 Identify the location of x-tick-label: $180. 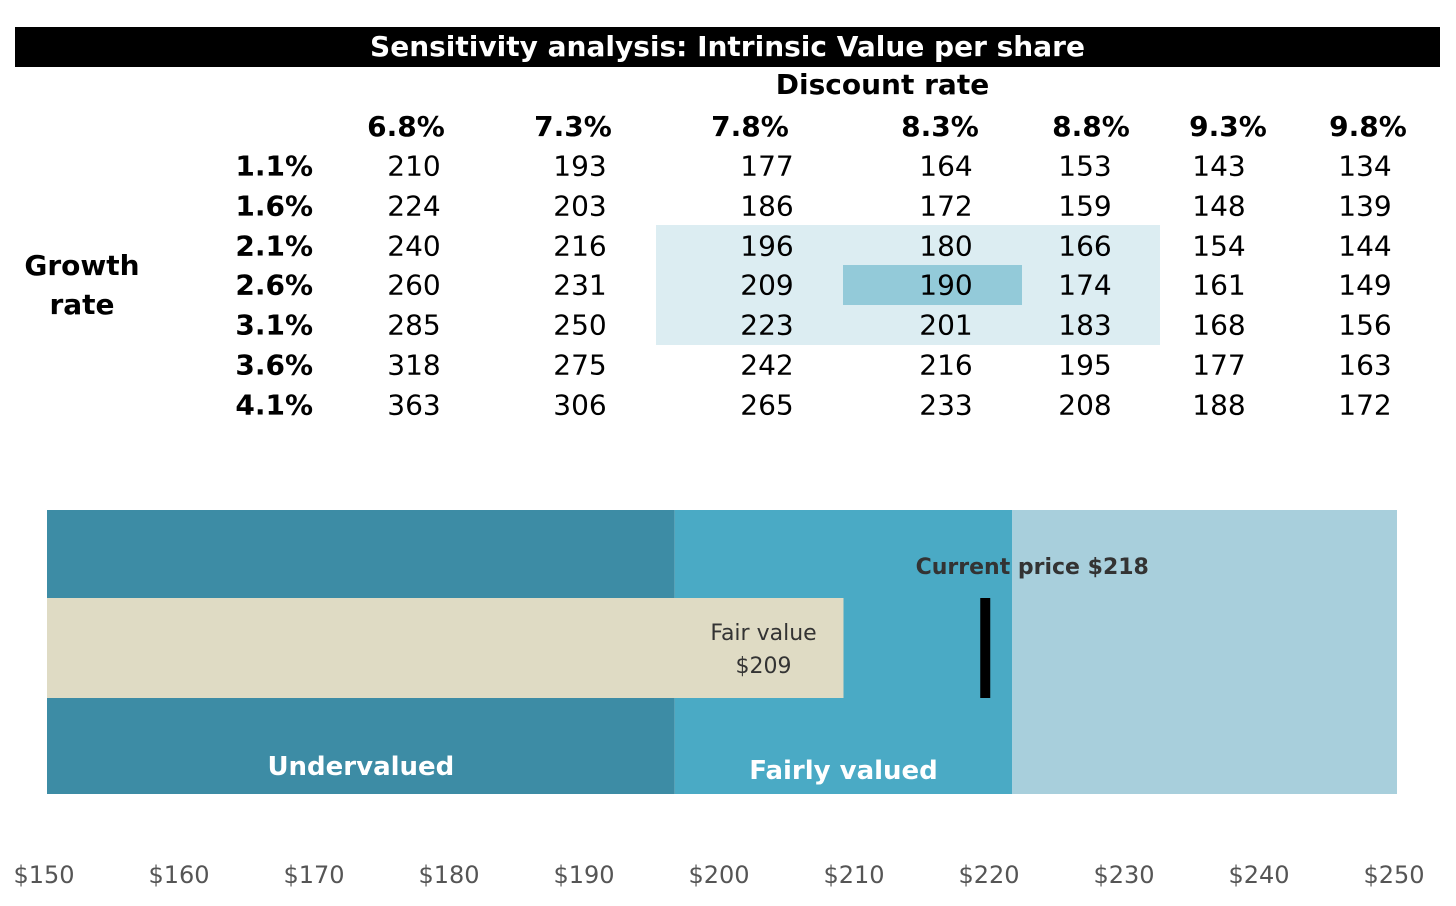
(448, 875).